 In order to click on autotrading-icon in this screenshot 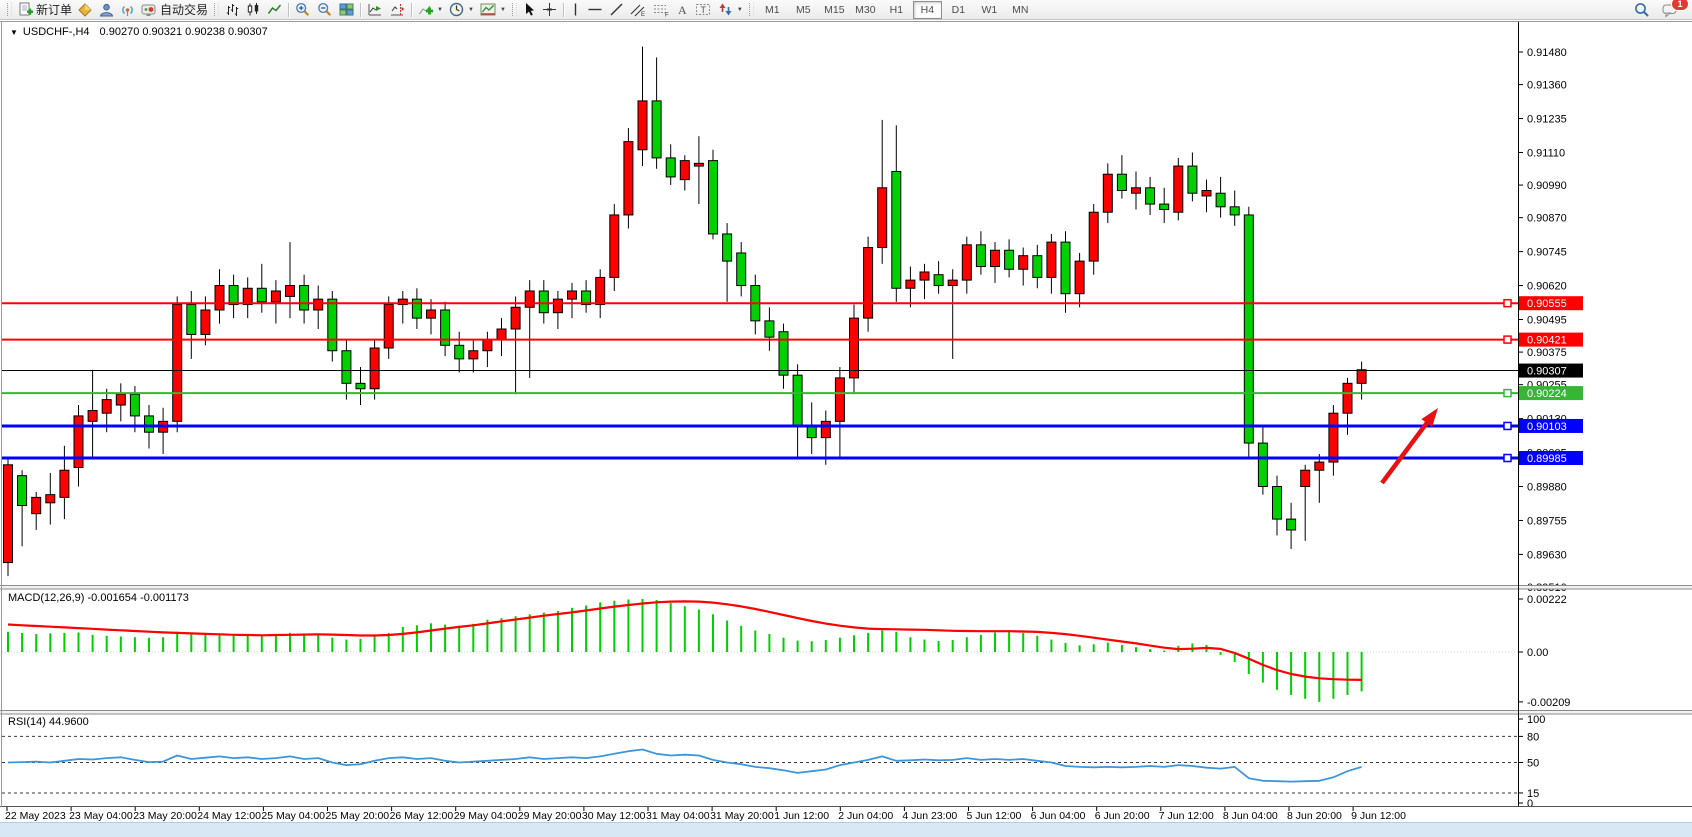, I will do `click(148, 10)`.